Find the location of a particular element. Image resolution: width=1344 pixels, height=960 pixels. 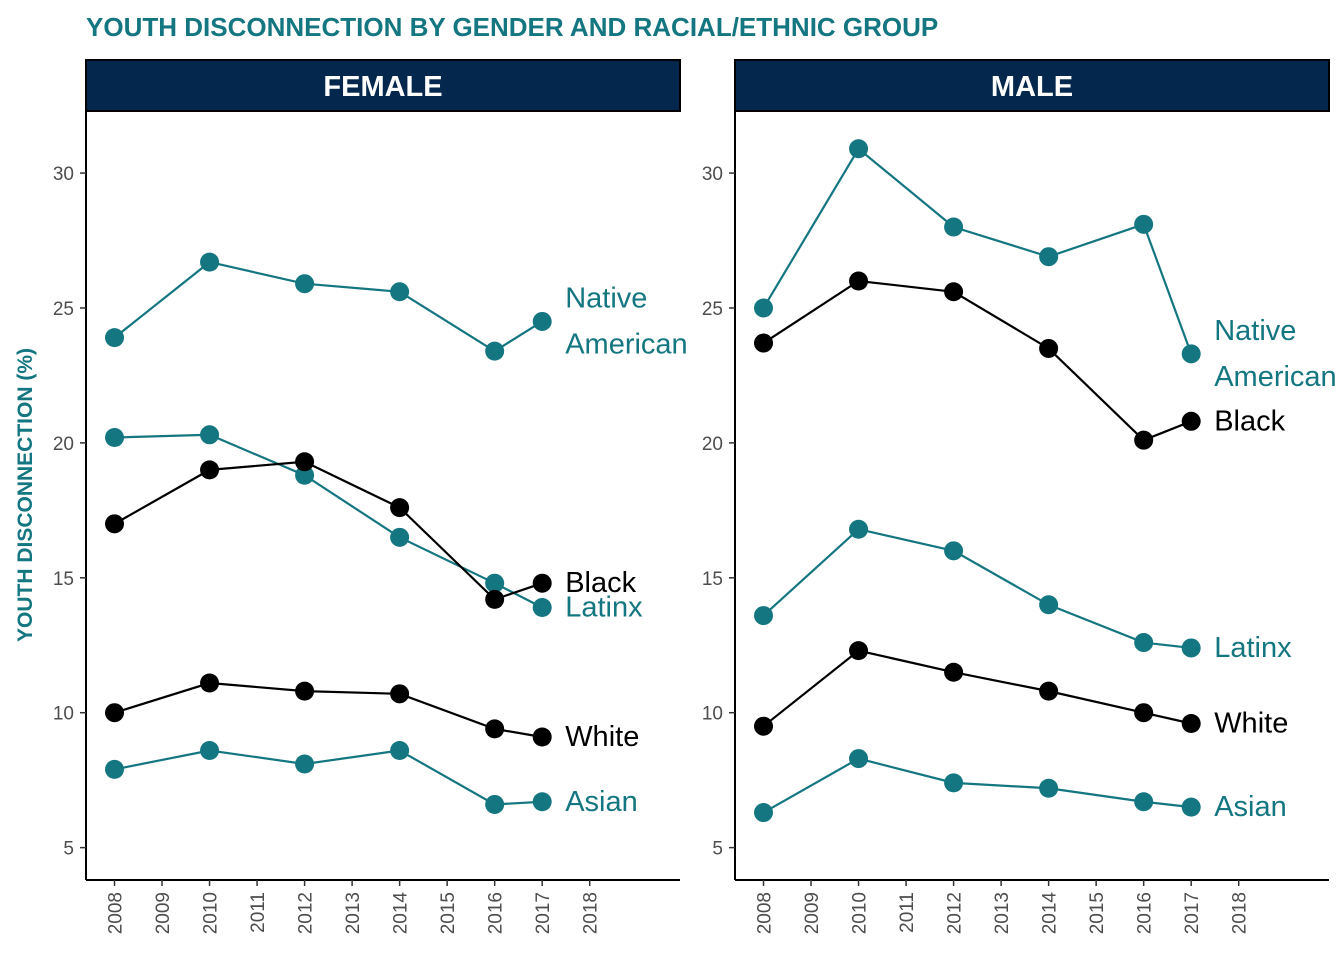

facet-strip is located at coordinates (1032, 85).